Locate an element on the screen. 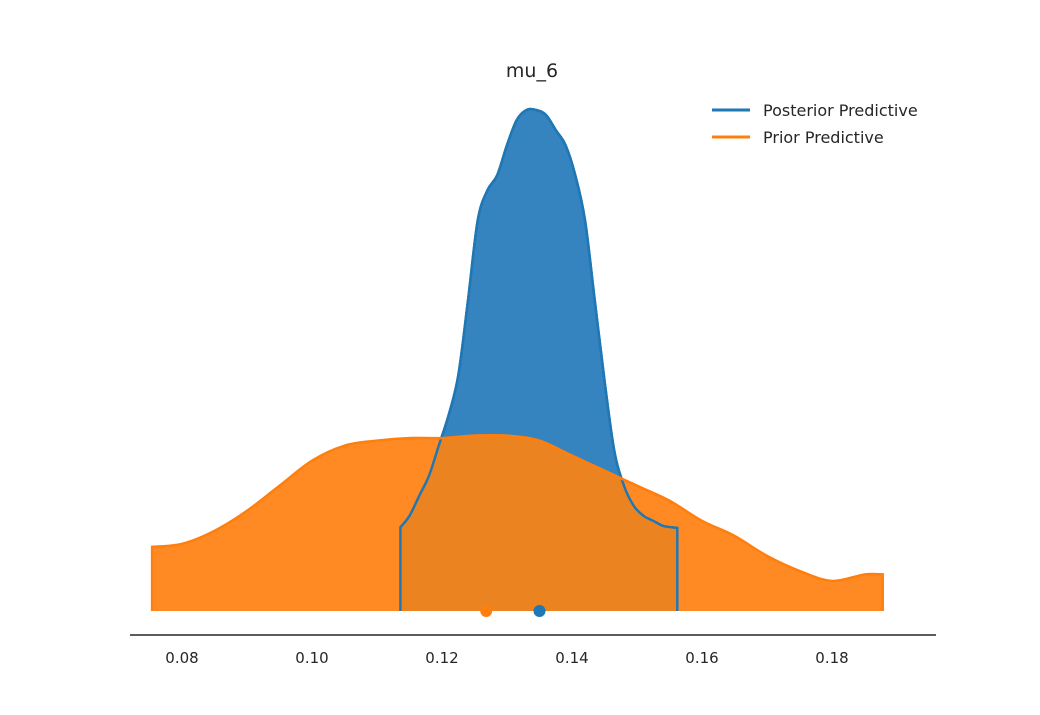 The height and width of the screenshot is (715, 1040). prior-outline-overlay is located at coordinates (539, 470).